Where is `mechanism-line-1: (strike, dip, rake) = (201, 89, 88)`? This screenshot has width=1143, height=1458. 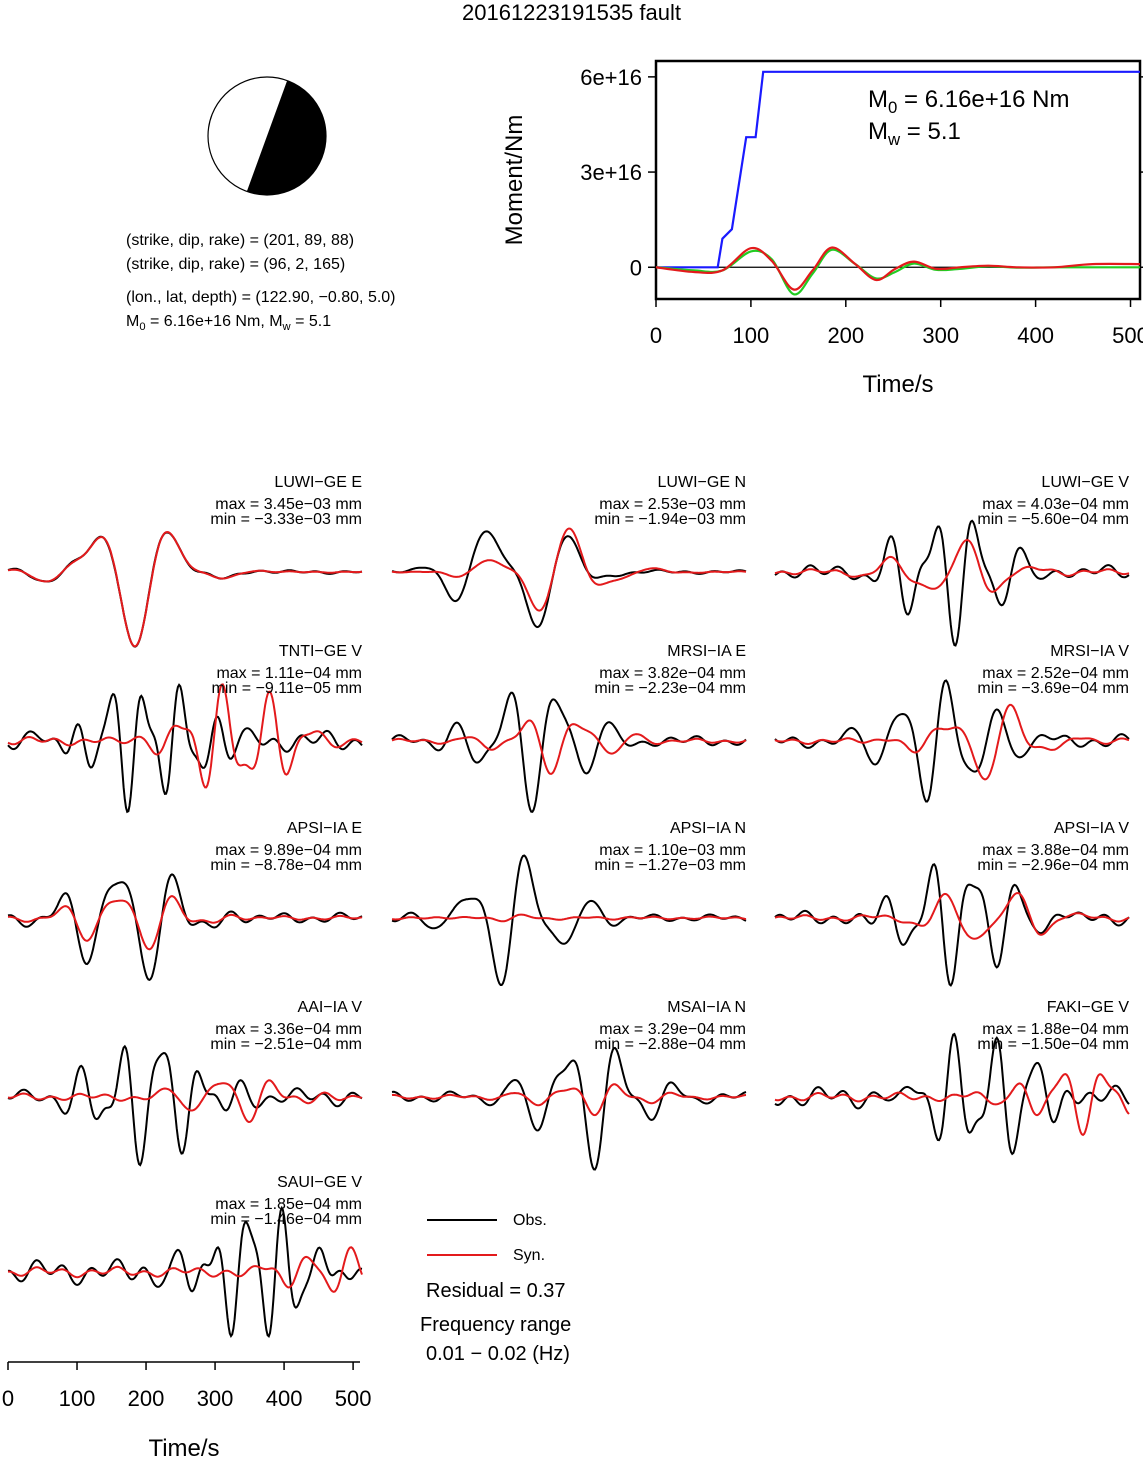 mechanism-line-1: (strike, dip, rake) = (201, 89, 88) is located at coordinates (240, 240).